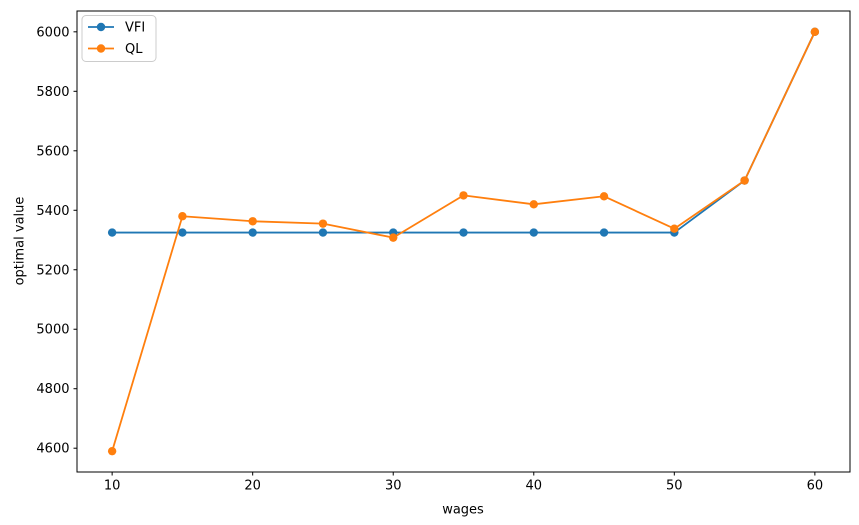  Describe the element at coordinates (52, 32) in the screenshot. I see `y-tick-label: 6000` at that location.